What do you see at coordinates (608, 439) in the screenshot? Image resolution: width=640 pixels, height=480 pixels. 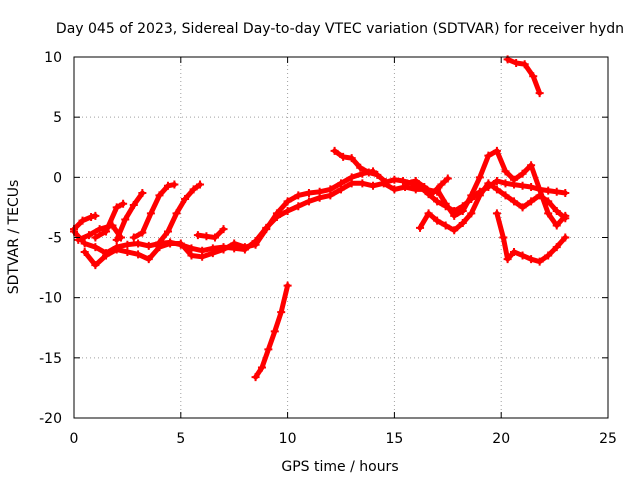 I see `x-tick-label: 25` at bounding box center [608, 439].